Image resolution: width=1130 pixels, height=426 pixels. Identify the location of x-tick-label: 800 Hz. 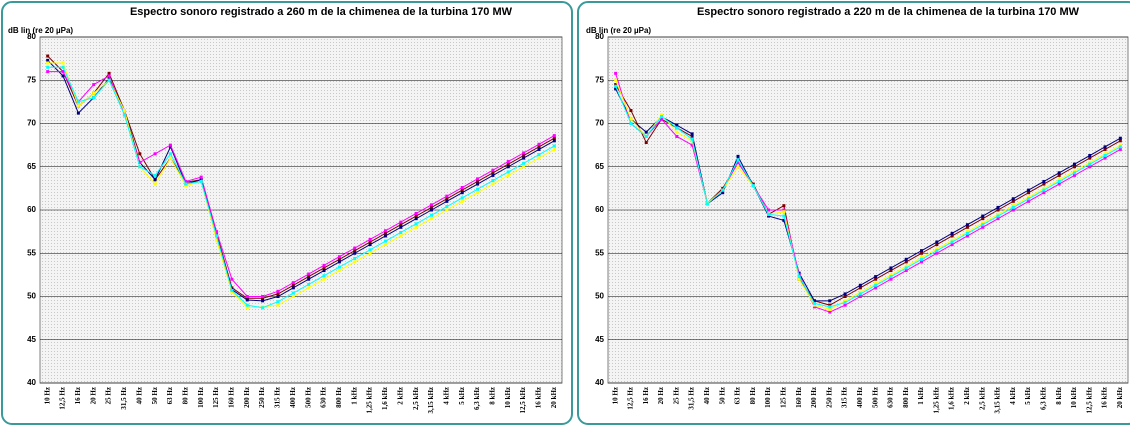
(339, 397).